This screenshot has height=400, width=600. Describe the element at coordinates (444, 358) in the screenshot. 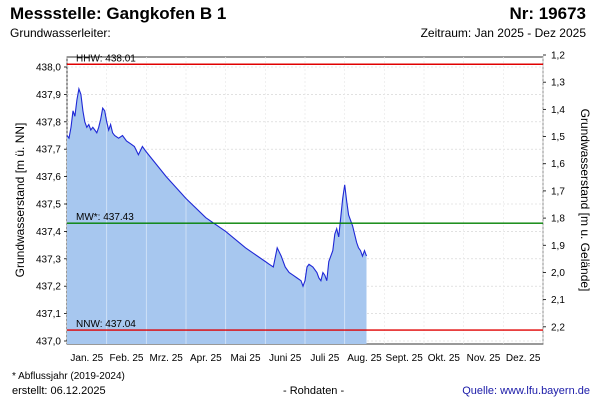

I see `x-tick-label: Okt. 25` at that location.